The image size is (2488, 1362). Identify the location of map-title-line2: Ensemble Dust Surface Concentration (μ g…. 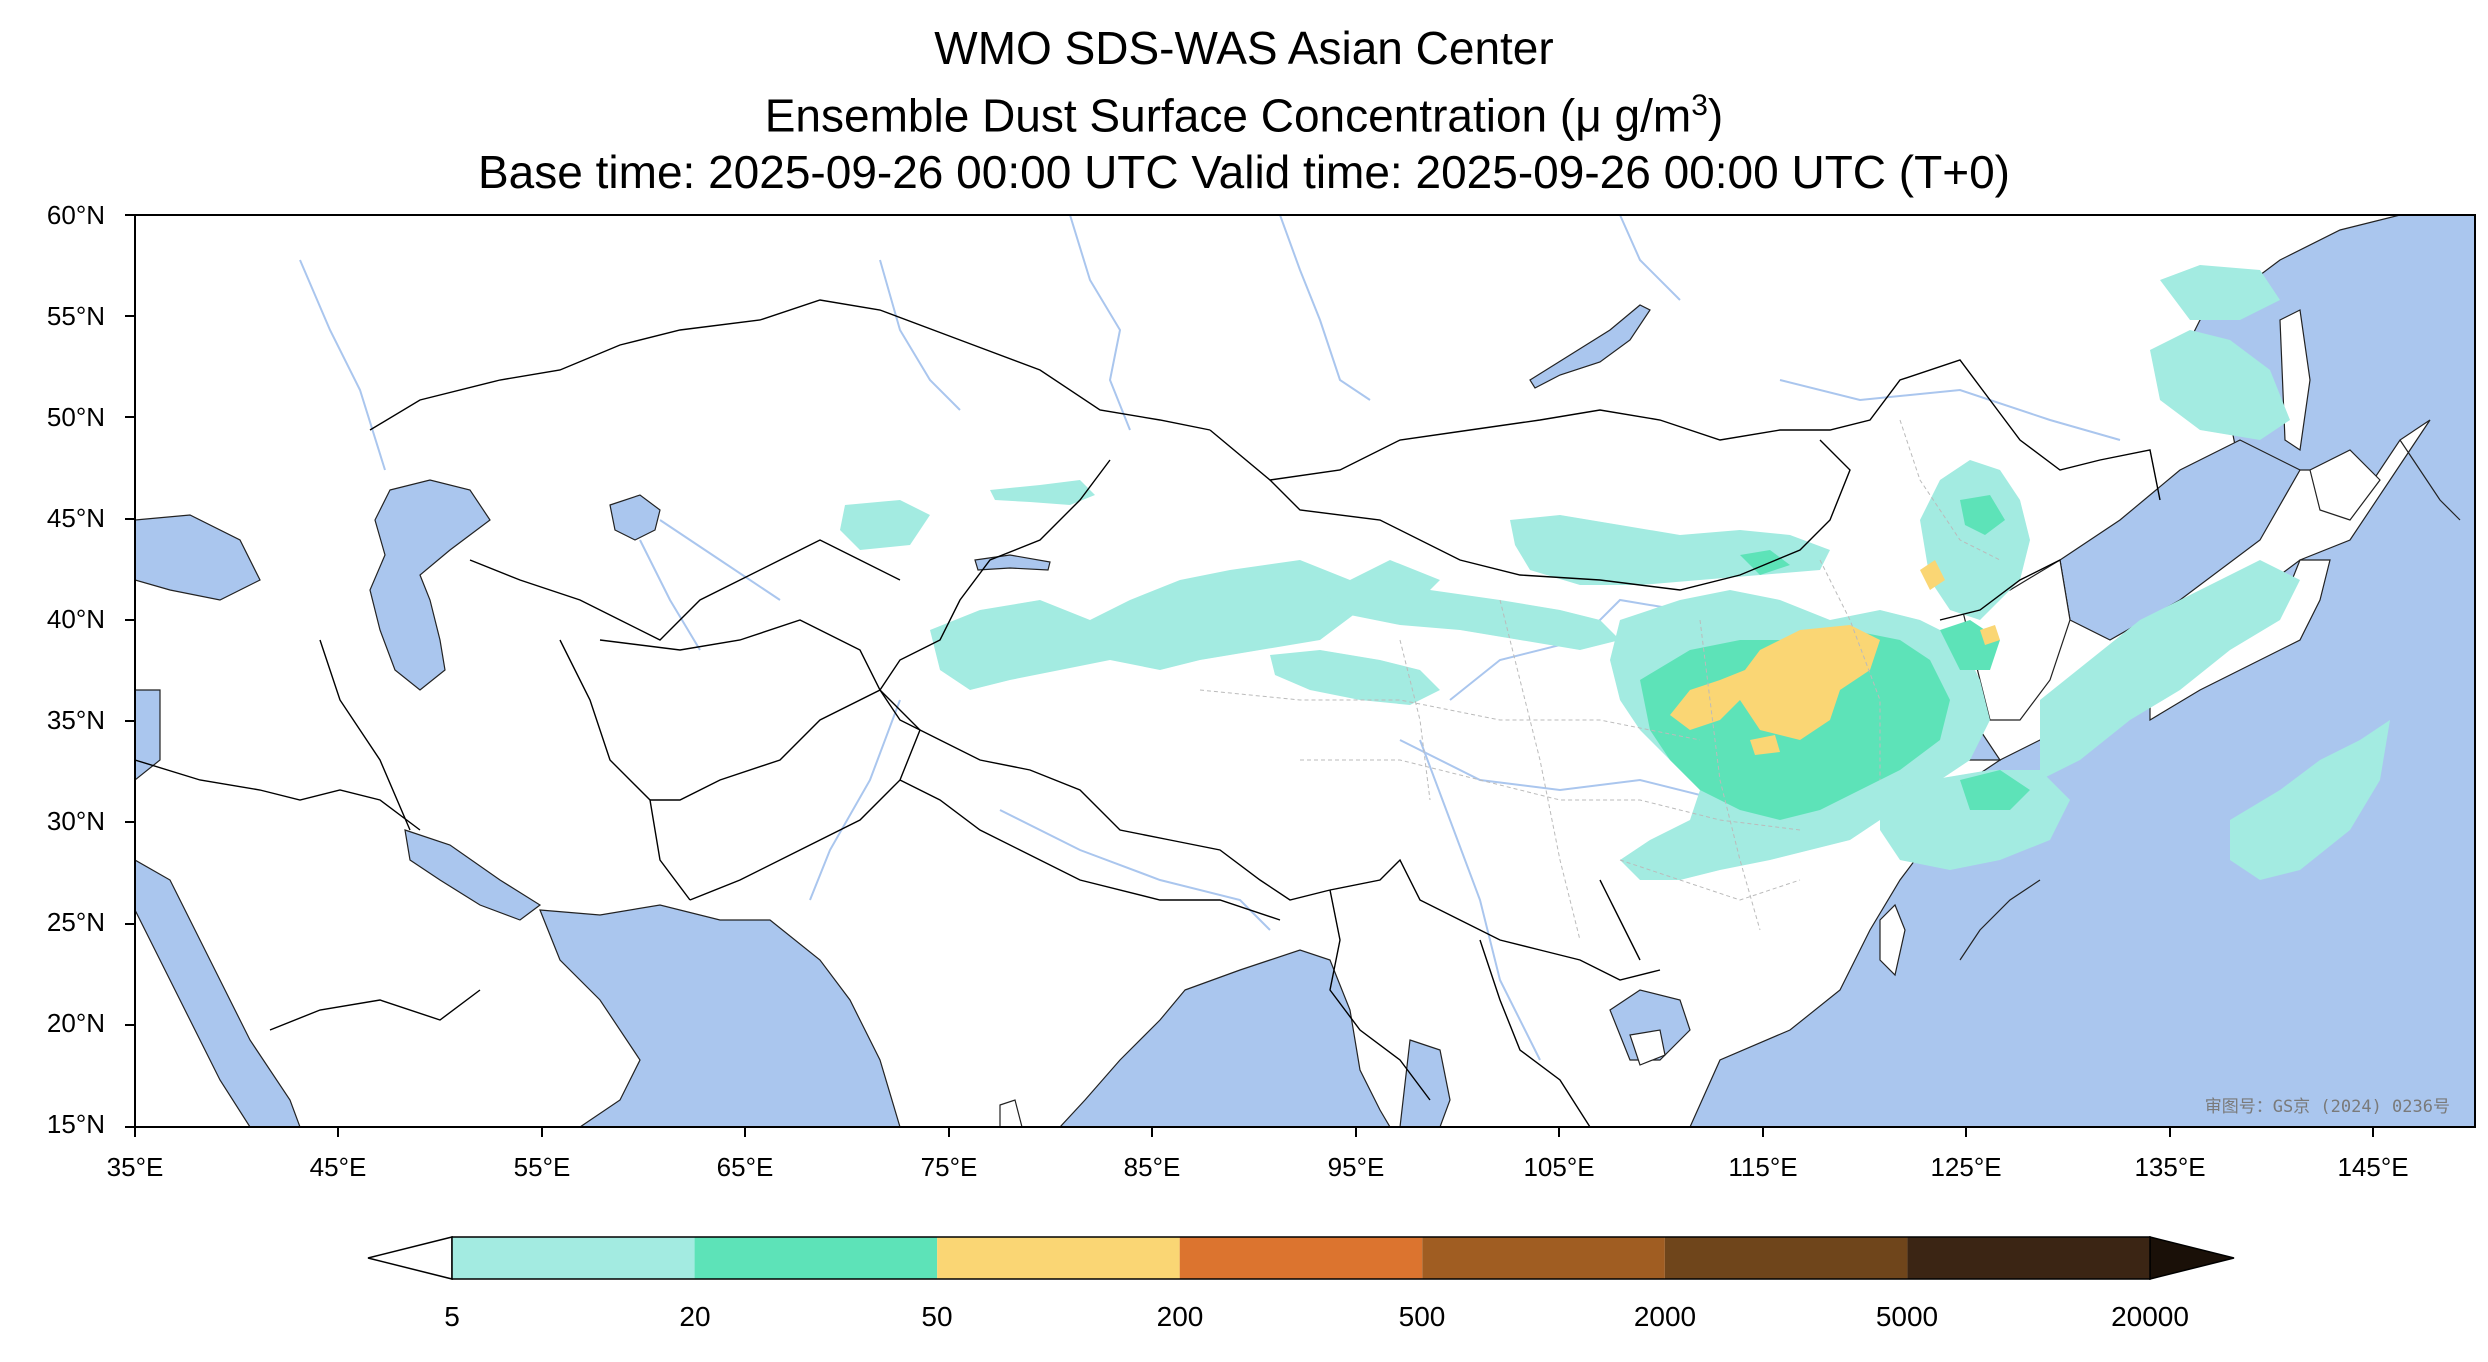
(1244, 110).